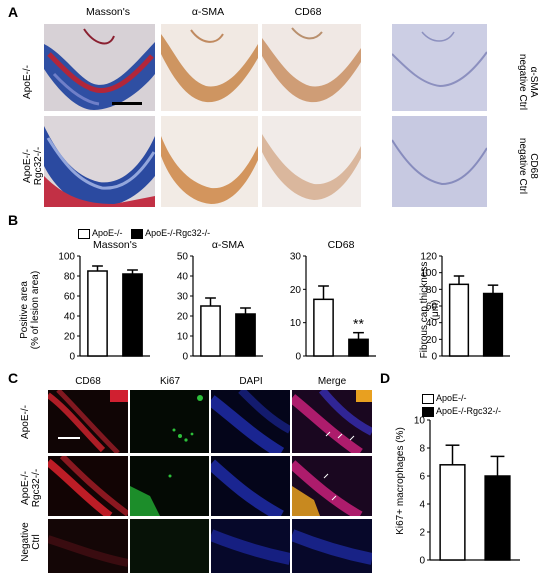 The image size is (559, 587). Describe the element at coordinates (178, 233) in the screenshot. I see `legend-rgc32-label: ApoE-/-Rgc32-/-` at that location.